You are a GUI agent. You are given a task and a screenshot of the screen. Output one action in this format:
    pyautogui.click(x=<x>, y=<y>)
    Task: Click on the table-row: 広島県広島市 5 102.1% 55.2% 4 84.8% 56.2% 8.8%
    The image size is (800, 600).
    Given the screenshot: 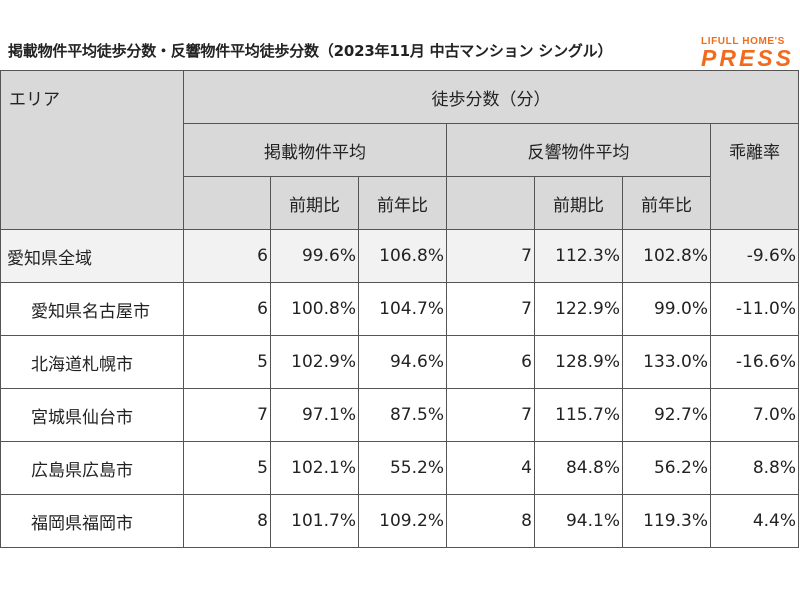 What is the action you would take?
    pyautogui.click(x=400, y=468)
    